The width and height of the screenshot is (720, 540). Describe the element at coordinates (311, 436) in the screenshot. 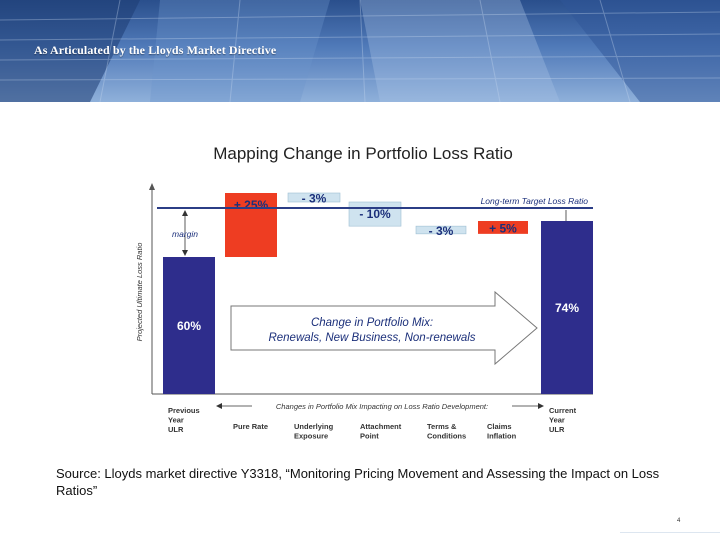

I see `category-label: Exposure` at that location.